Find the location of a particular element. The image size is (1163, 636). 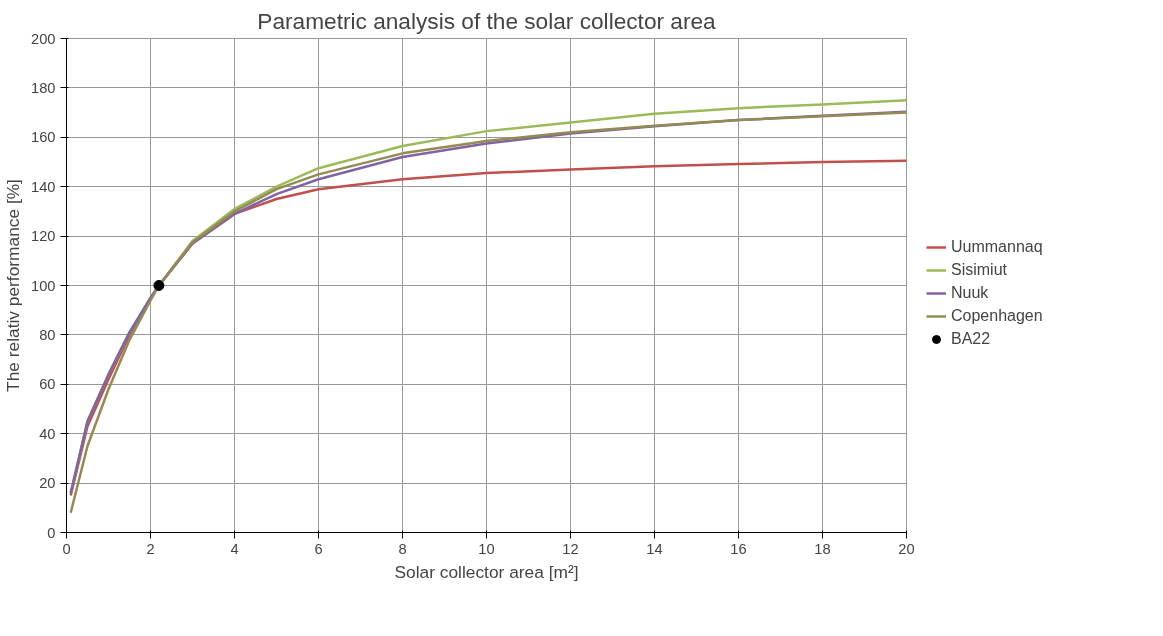

legend-label: BA22 is located at coordinates (971, 339).